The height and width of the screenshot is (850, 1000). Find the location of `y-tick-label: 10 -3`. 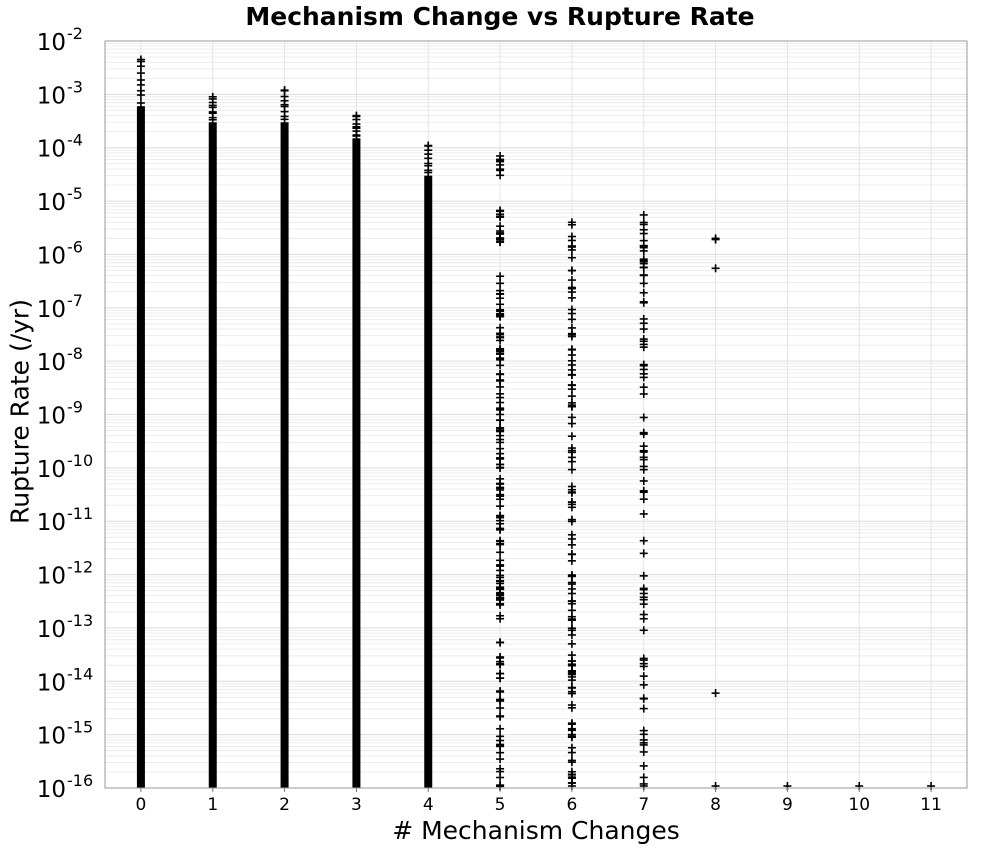

y-tick-label: 10 -3 is located at coordinates (60, 93).